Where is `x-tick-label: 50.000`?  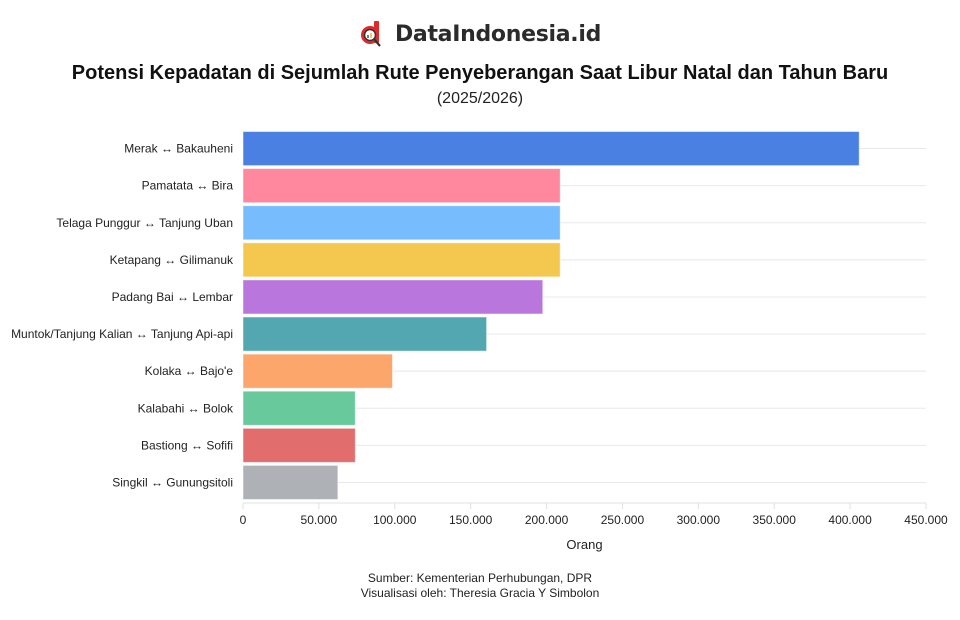 x-tick-label: 50.000 is located at coordinates (319, 520).